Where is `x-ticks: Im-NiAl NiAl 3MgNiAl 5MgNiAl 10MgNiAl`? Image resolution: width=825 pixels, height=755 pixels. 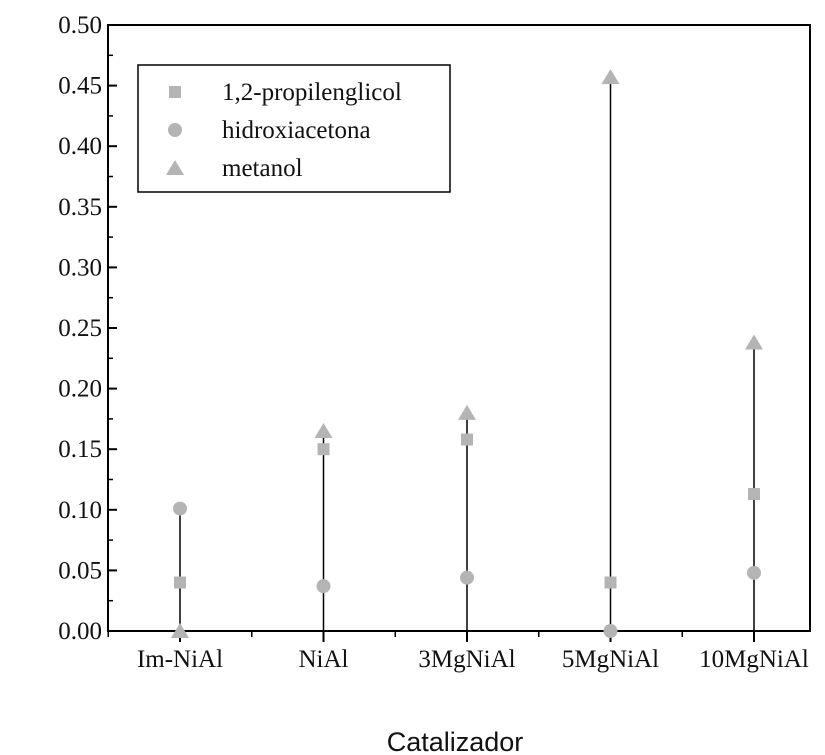
x-ticks: Im-NiAl NiAl 3MgNiAl 5MgNiAl 10MgNiAl is located at coordinates (458, 652).